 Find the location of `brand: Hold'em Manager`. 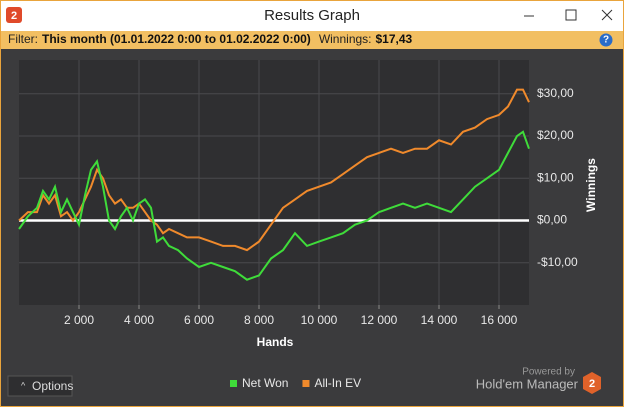

brand: Hold'em Manager is located at coordinates (527, 383).